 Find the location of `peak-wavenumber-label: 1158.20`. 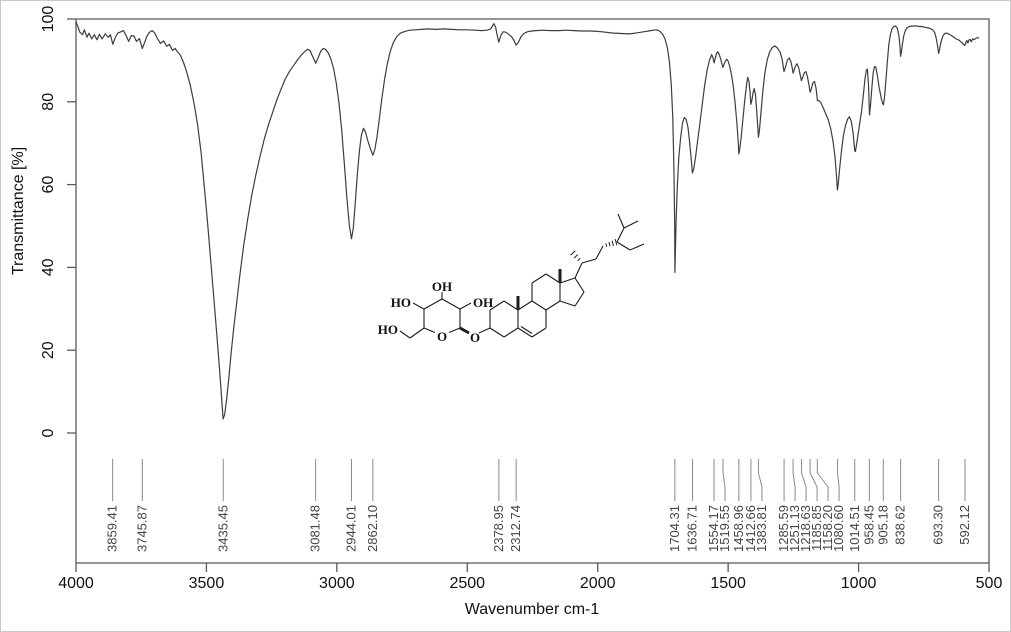

peak-wavenumber-label: 1158.20 is located at coordinates (827, 528).